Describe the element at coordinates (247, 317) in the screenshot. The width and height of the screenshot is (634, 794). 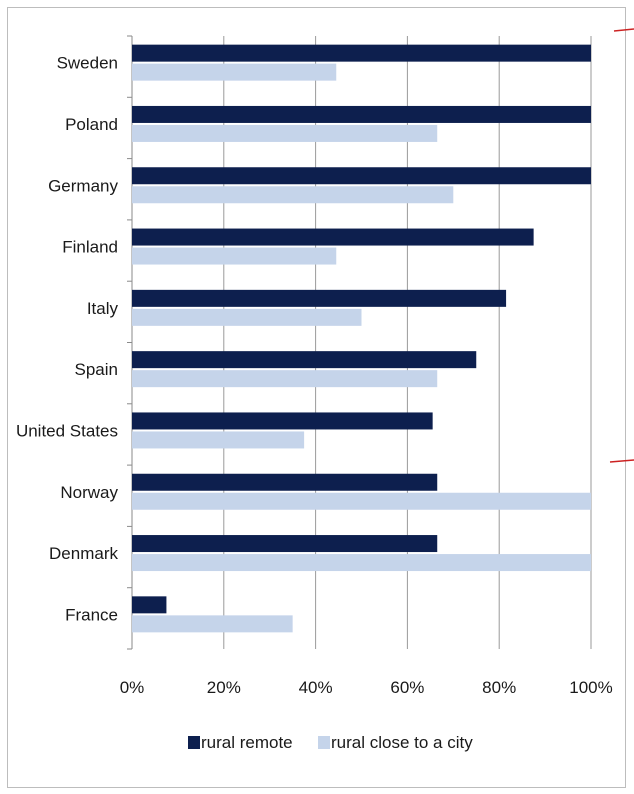
I see `bar-rural-close-to-a-city-italy` at that location.